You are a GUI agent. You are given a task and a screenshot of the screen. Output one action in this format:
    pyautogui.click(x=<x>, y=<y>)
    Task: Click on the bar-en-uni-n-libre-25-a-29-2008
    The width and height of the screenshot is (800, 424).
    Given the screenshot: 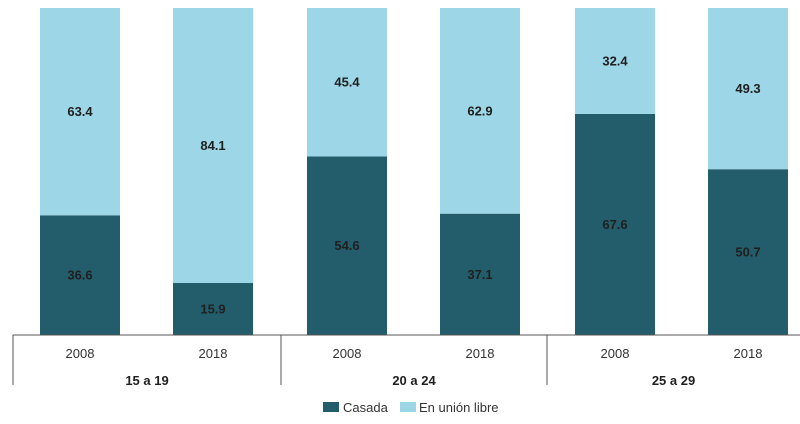 What is the action you would take?
    pyautogui.click(x=615, y=61)
    